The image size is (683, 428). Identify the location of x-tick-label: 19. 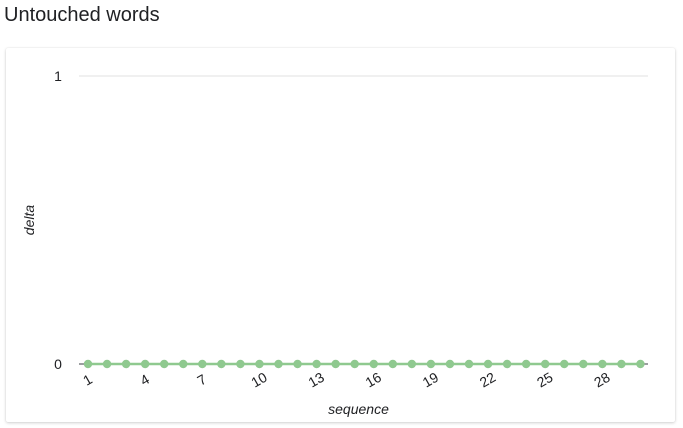
(431, 380).